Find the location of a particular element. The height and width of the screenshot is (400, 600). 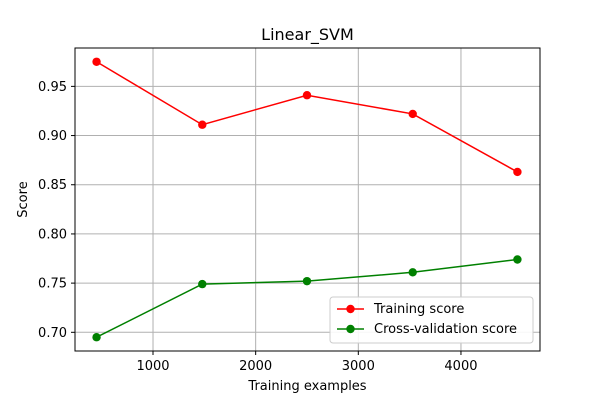

x-tick-label: 2000 is located at coordinates (255, 366).